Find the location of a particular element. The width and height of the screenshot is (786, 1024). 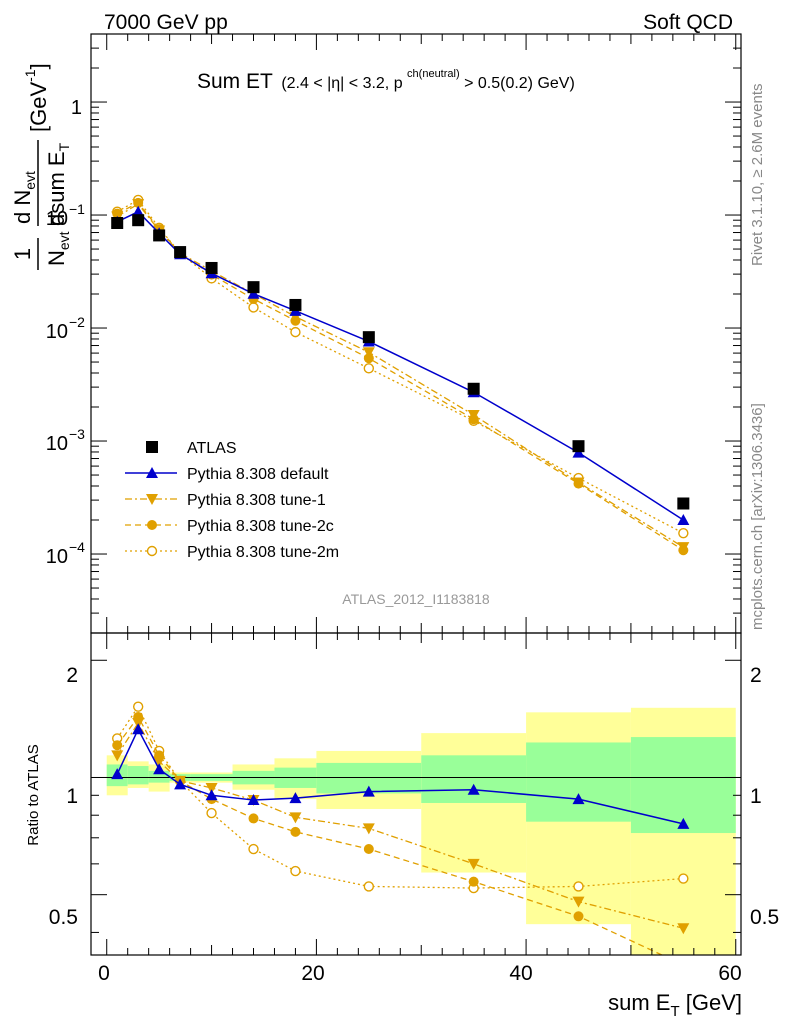

legend-marker-data is located at coordinates (152, 447).